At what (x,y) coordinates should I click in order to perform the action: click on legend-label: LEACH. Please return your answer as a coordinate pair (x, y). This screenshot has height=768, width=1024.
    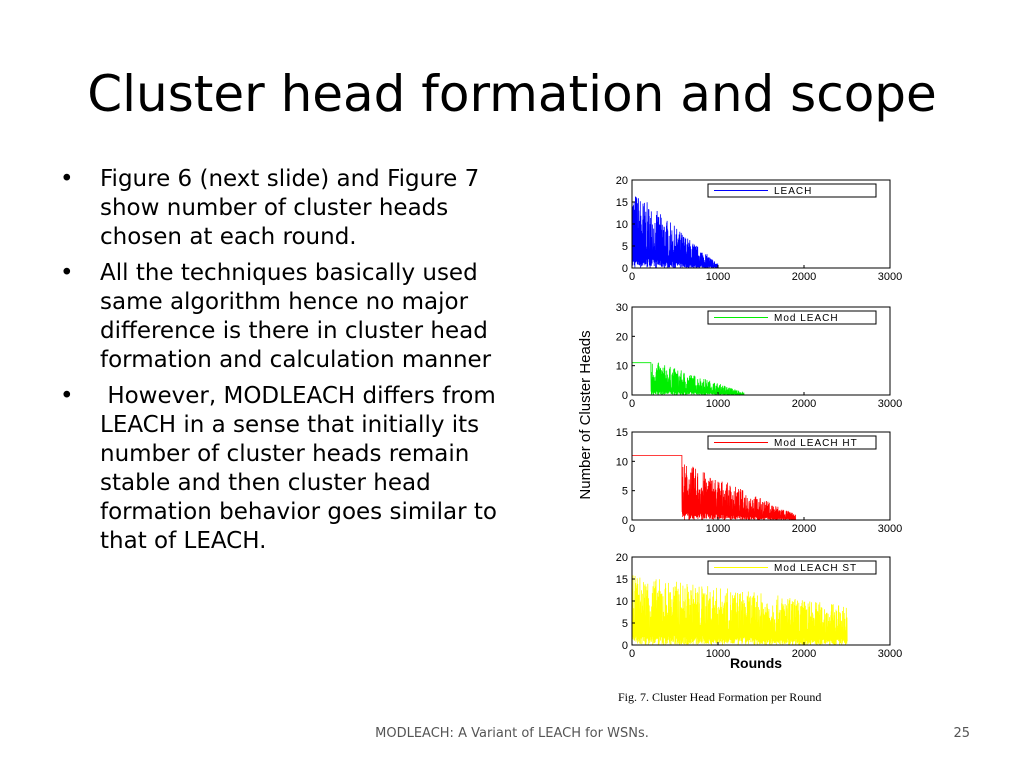
    Looking at the image, I should click on (793, 191).